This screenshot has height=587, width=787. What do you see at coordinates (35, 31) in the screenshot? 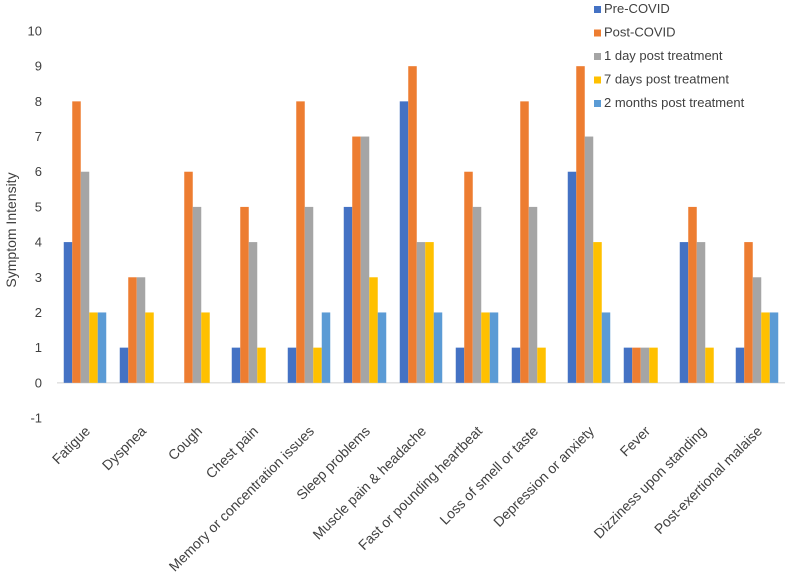
I see `y-tick-label: 10` at bounding box center [35, 31].